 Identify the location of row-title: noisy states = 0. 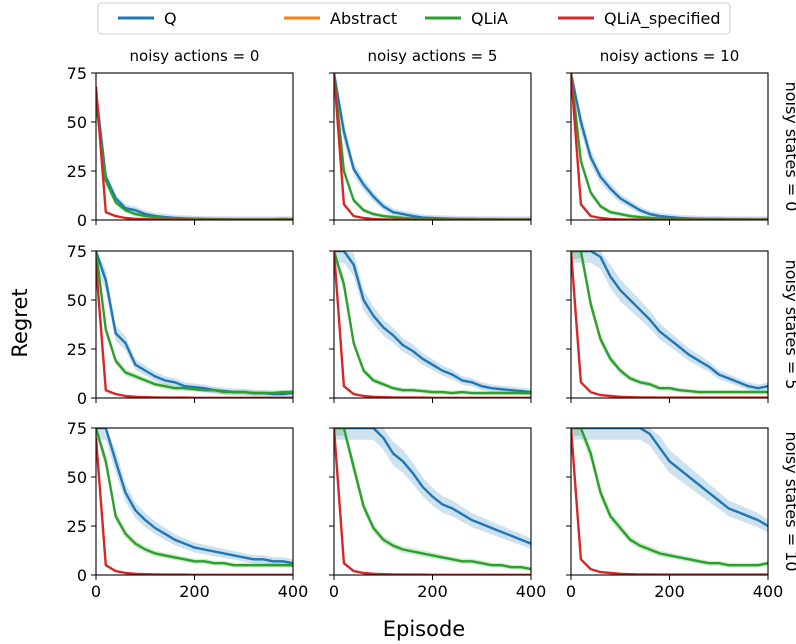
(789, 147).